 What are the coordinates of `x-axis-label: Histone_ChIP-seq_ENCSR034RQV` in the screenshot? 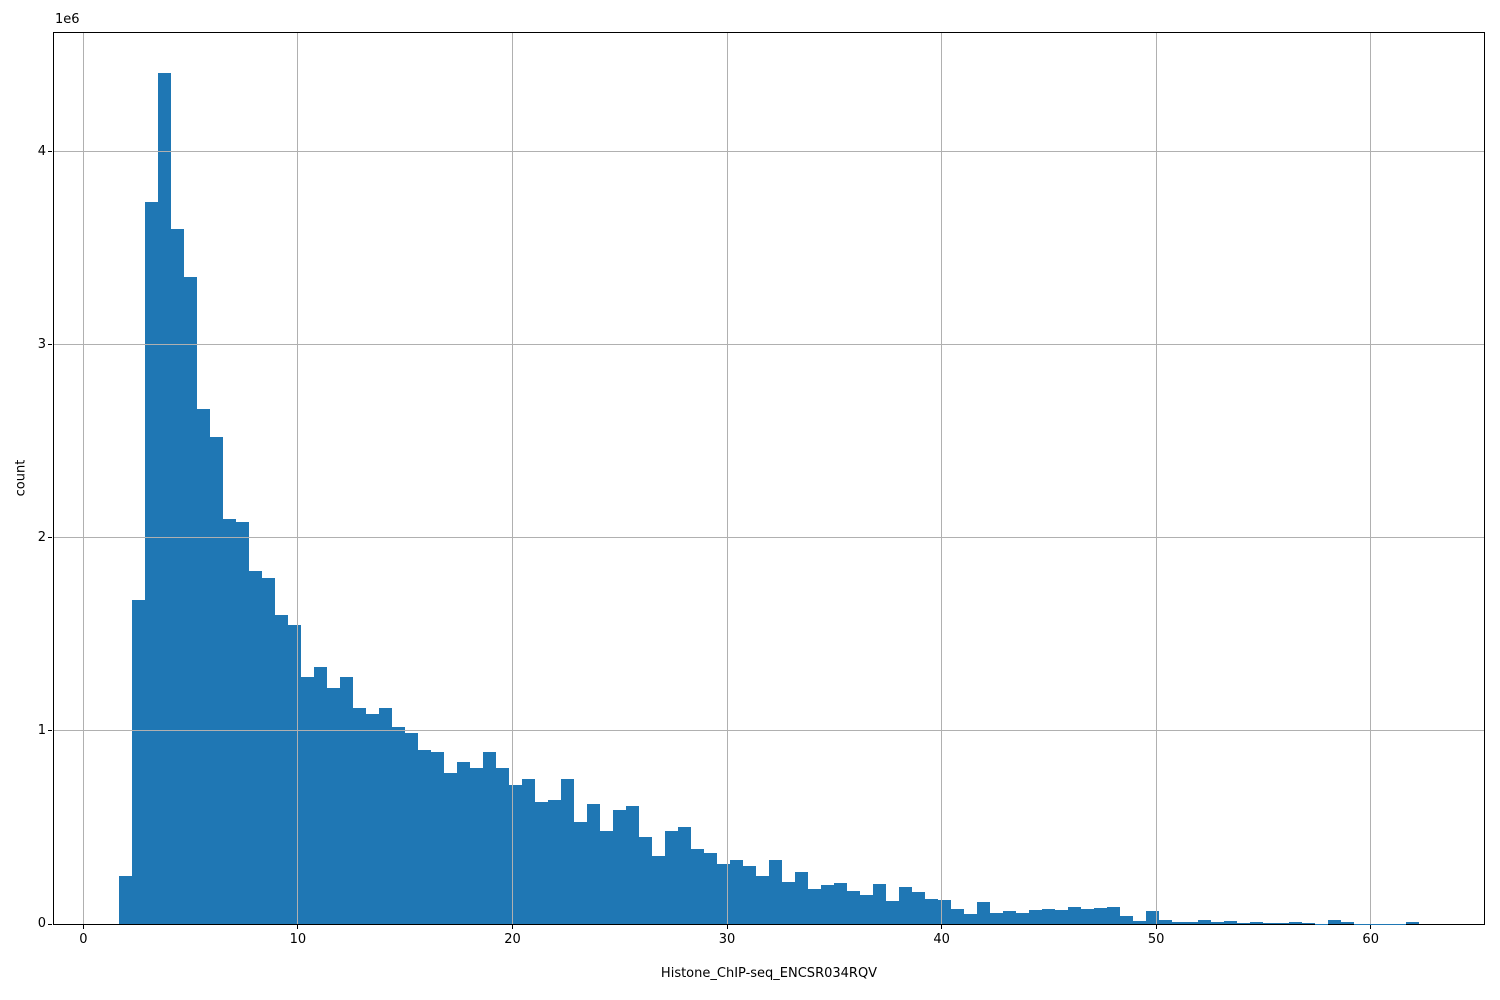 It's located at (769, 973).